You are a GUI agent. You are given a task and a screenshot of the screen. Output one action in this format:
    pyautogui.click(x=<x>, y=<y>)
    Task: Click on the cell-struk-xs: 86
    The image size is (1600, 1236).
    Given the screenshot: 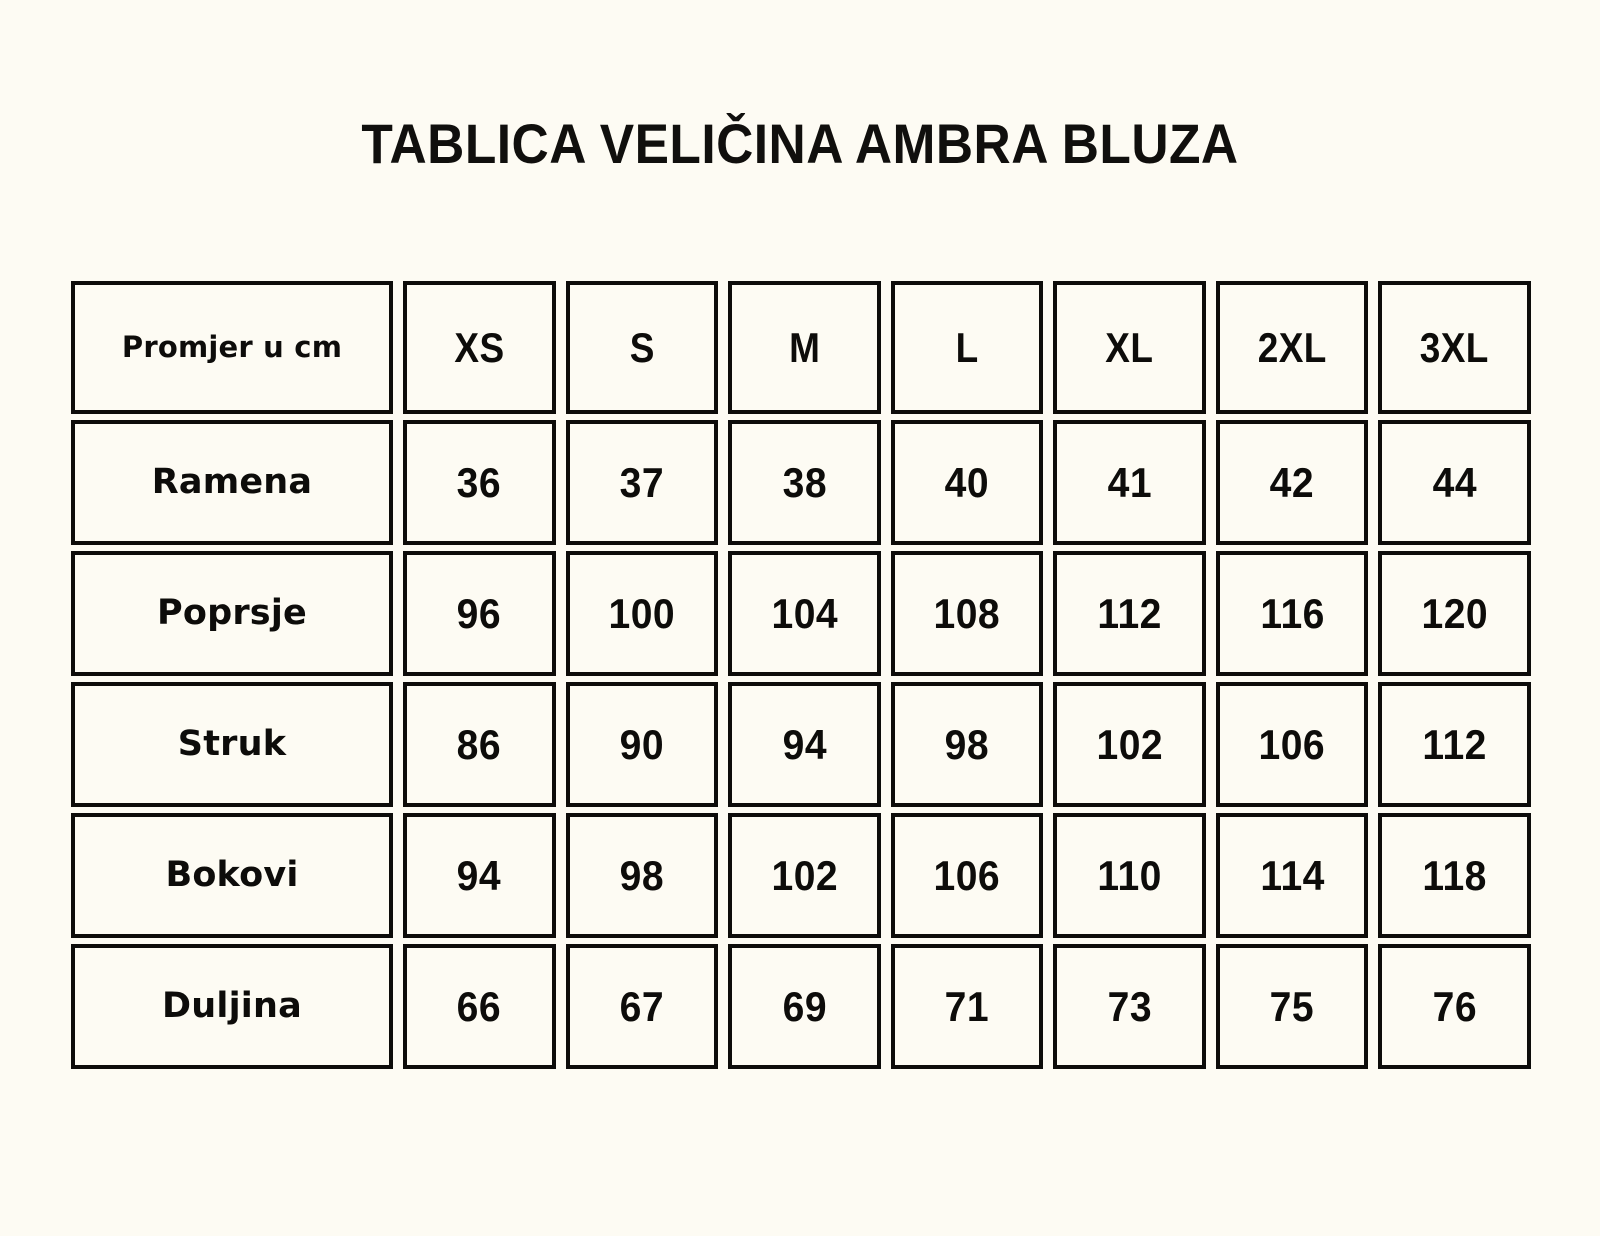 What is the action you would take?
    pyautogui.click(x=479, y=744)
    